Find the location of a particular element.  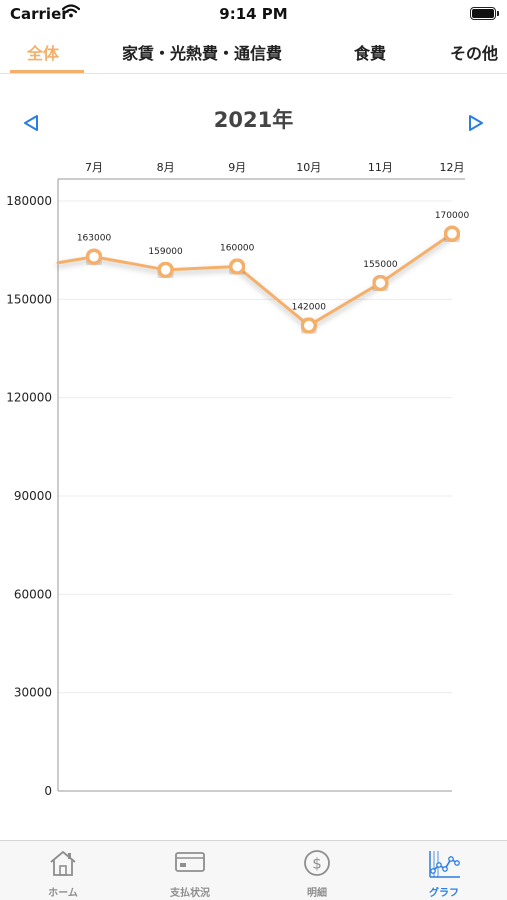

tabbar-label-home: ホーム is located at coordinates (63, 893).